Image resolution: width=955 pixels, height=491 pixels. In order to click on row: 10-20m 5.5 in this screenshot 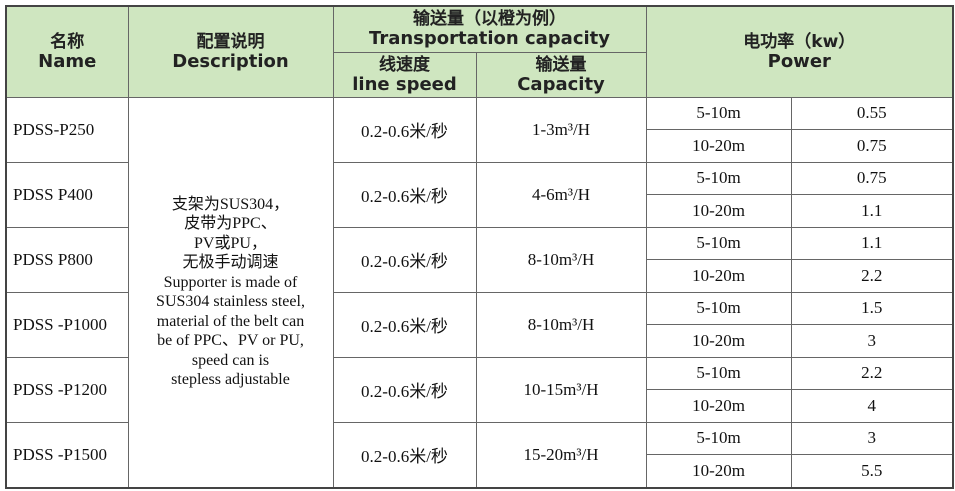, I will do `click(480, 471)`.